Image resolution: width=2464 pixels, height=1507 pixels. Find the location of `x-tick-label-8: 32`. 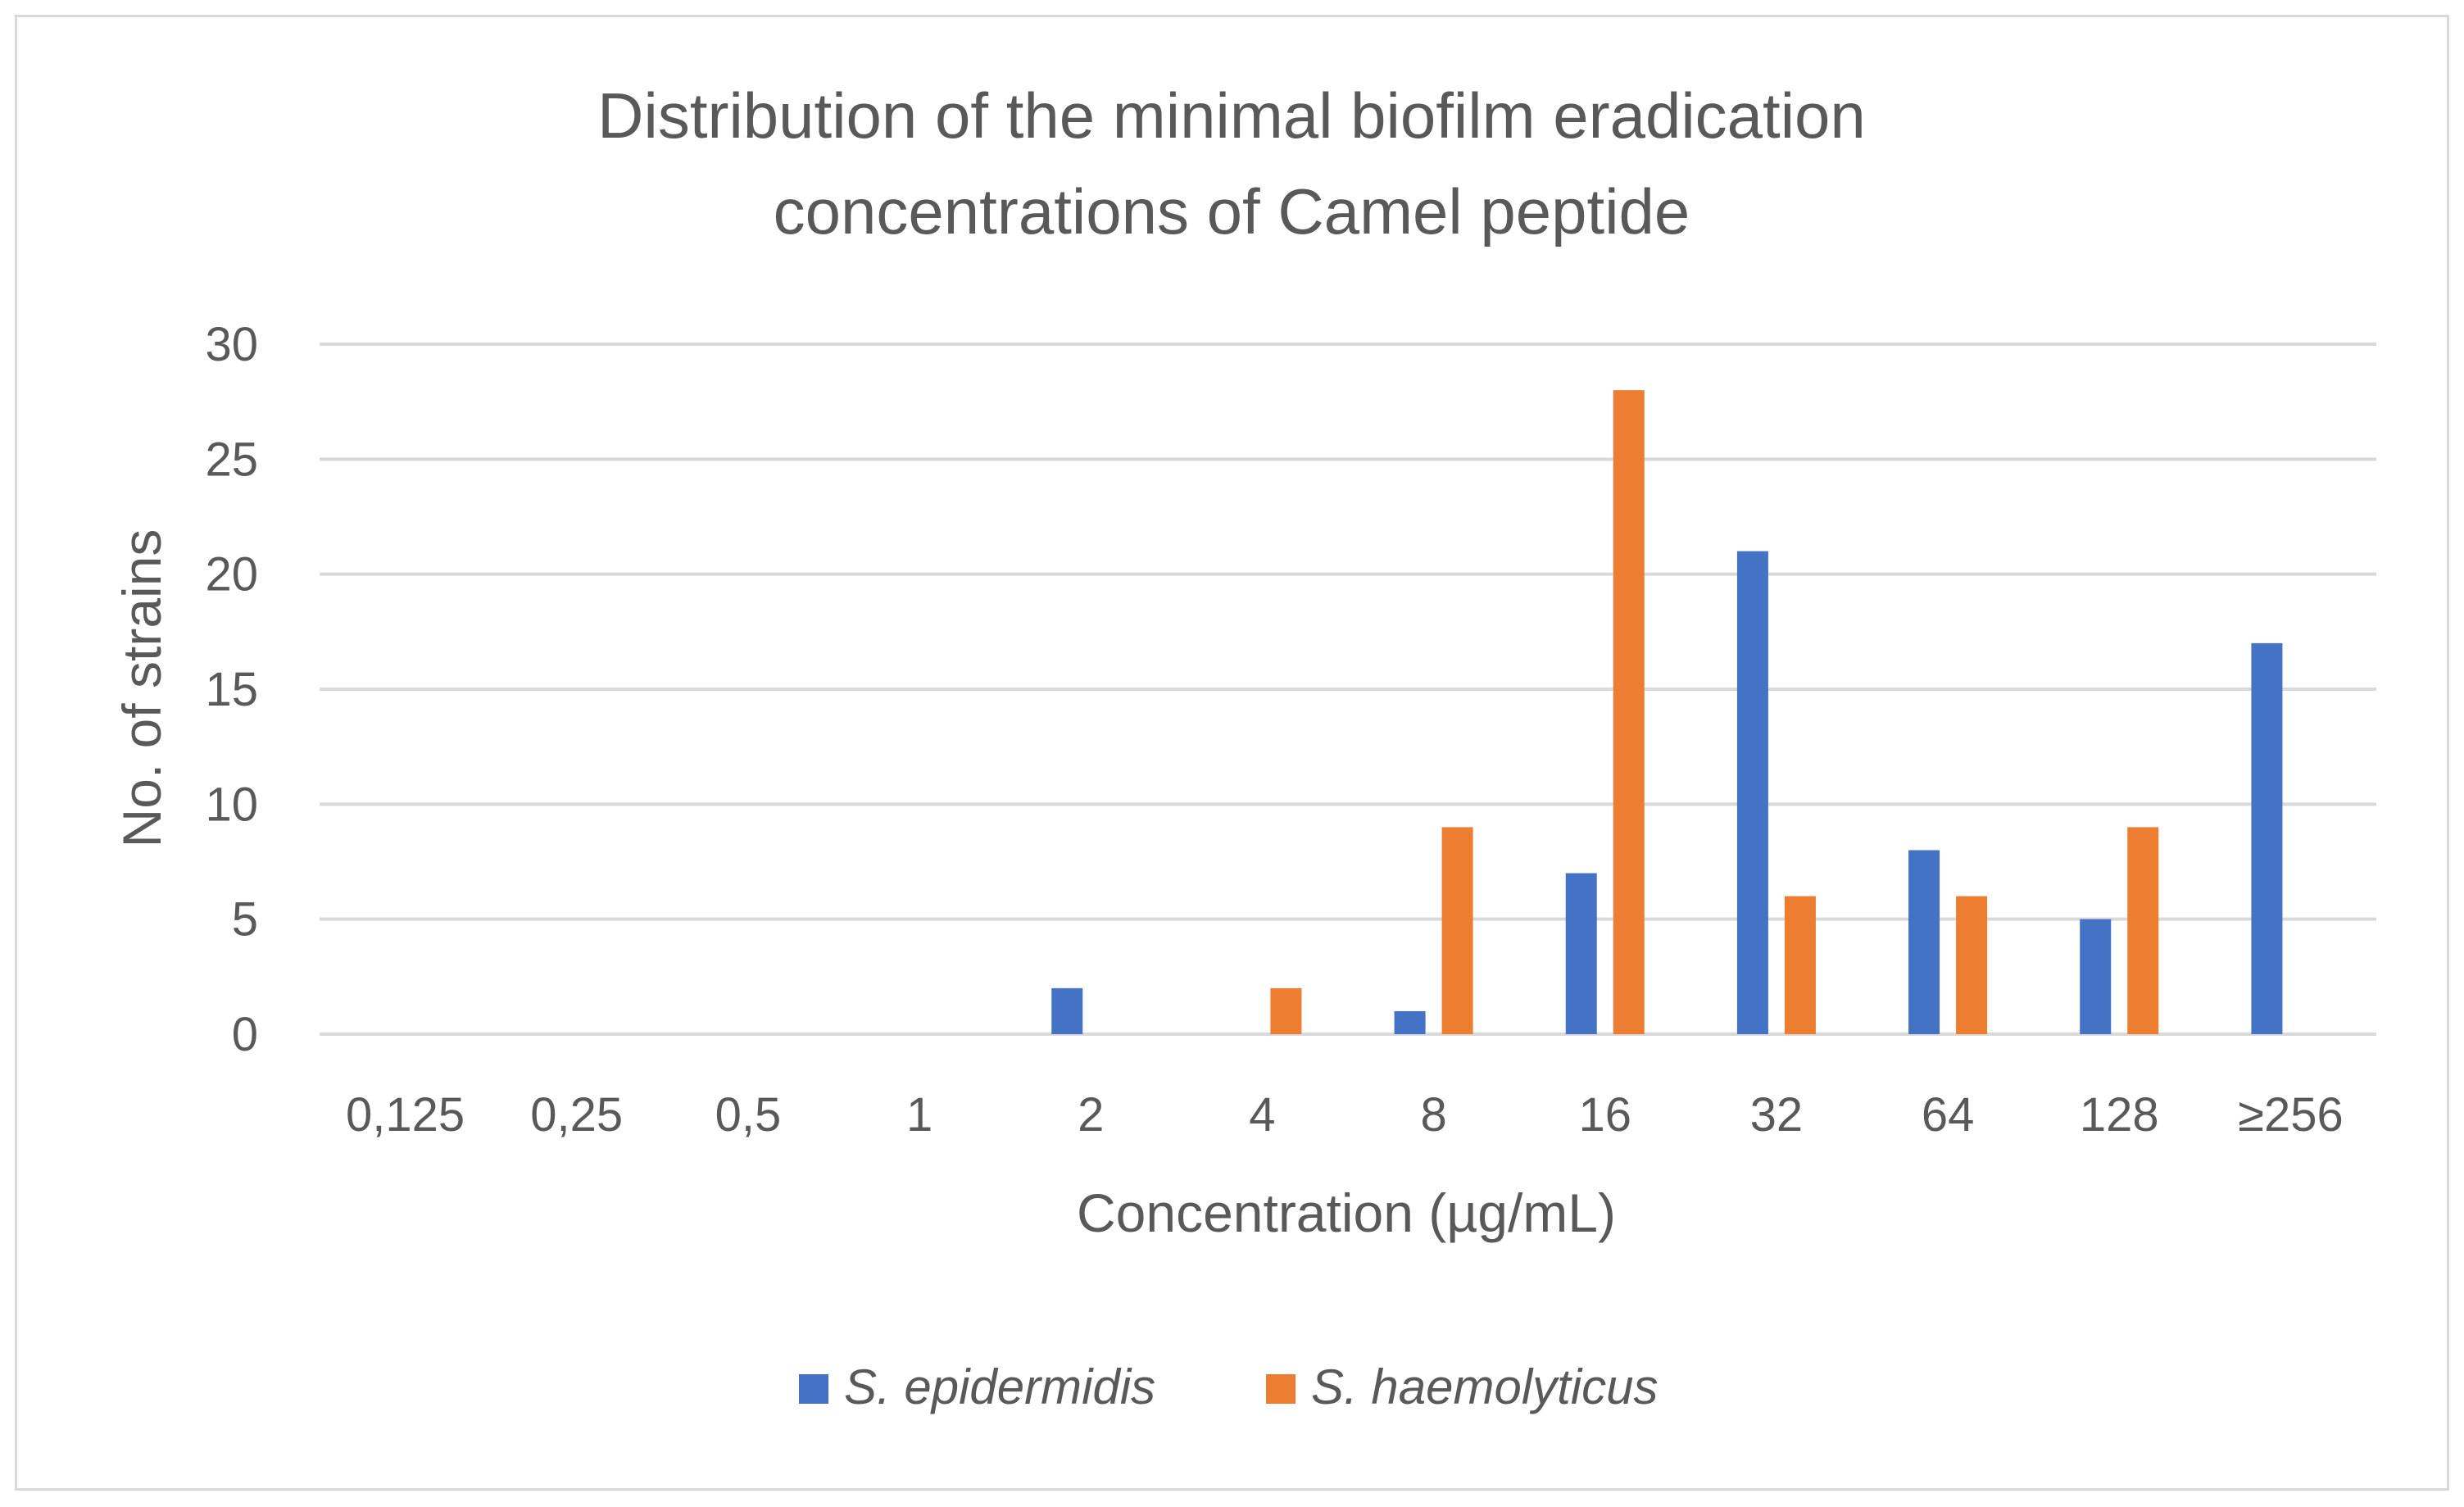

x-tick-label-8: 32 is located at coordinates (1777, 1115).